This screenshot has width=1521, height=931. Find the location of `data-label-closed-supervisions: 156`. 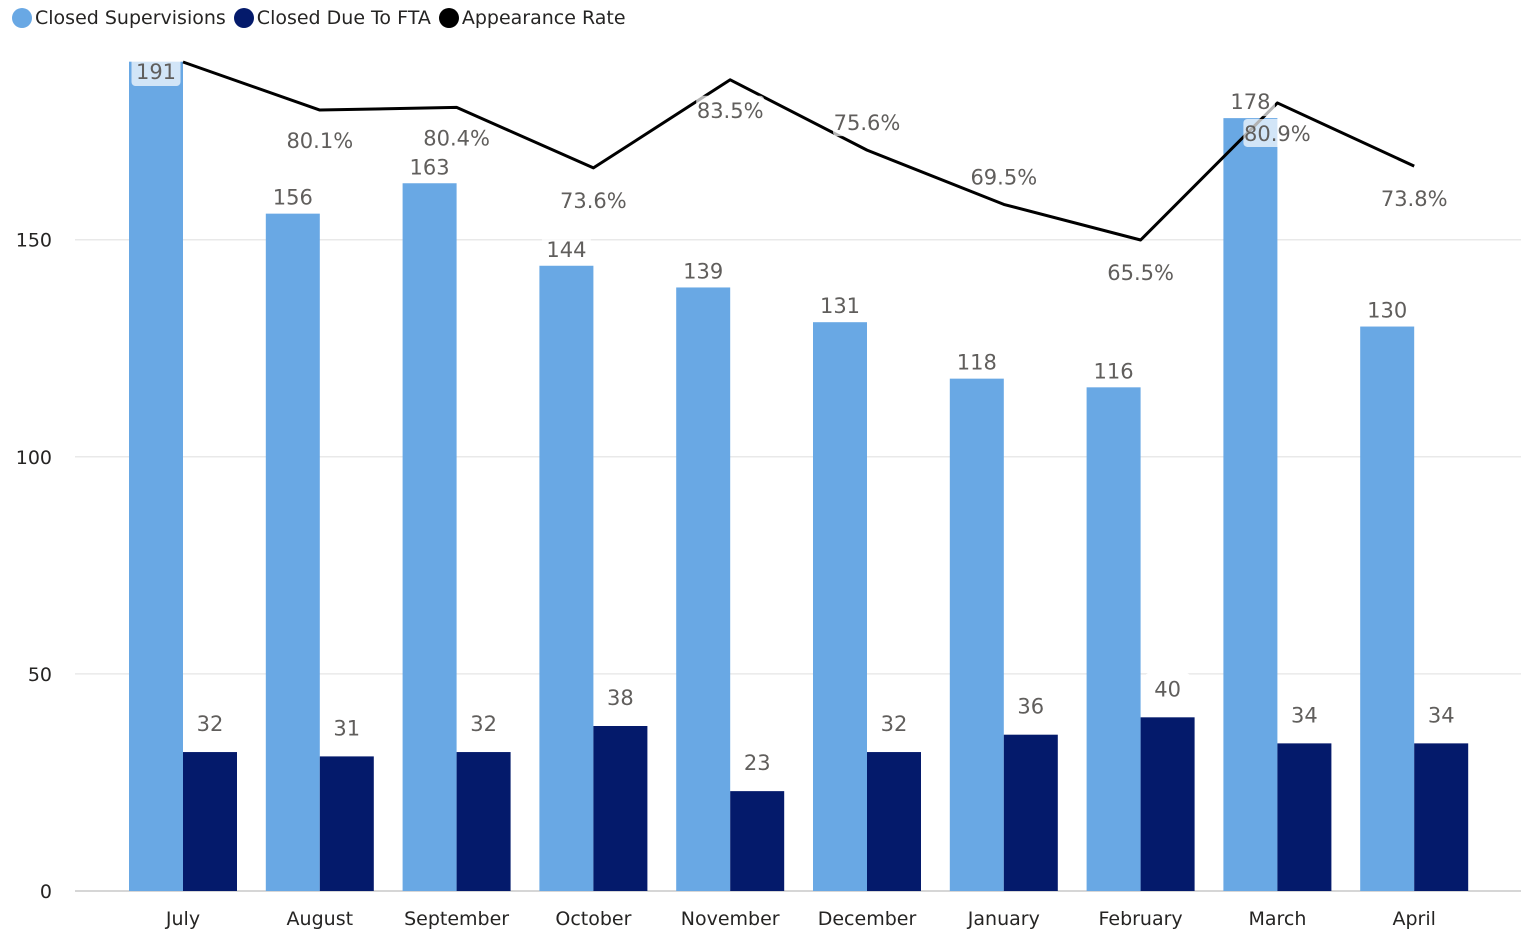

data-label-closed-supervisions: 156 is located at coordinates (293, 198).